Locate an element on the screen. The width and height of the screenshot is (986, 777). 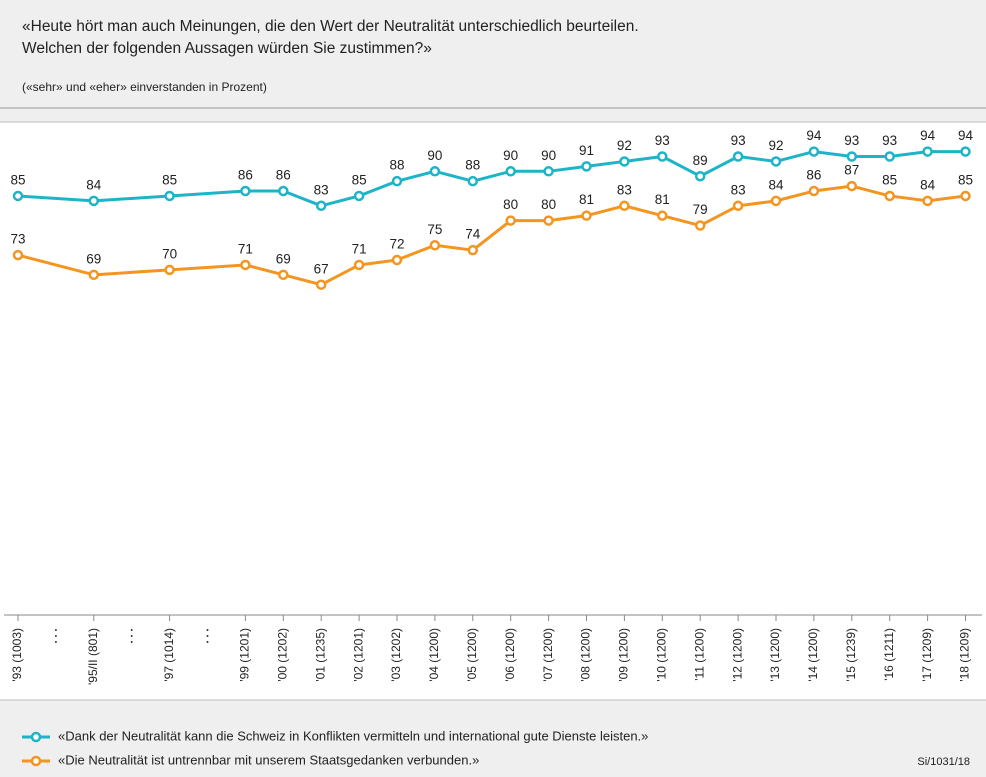
data-label: 74 is located at coordinates (473, 234).